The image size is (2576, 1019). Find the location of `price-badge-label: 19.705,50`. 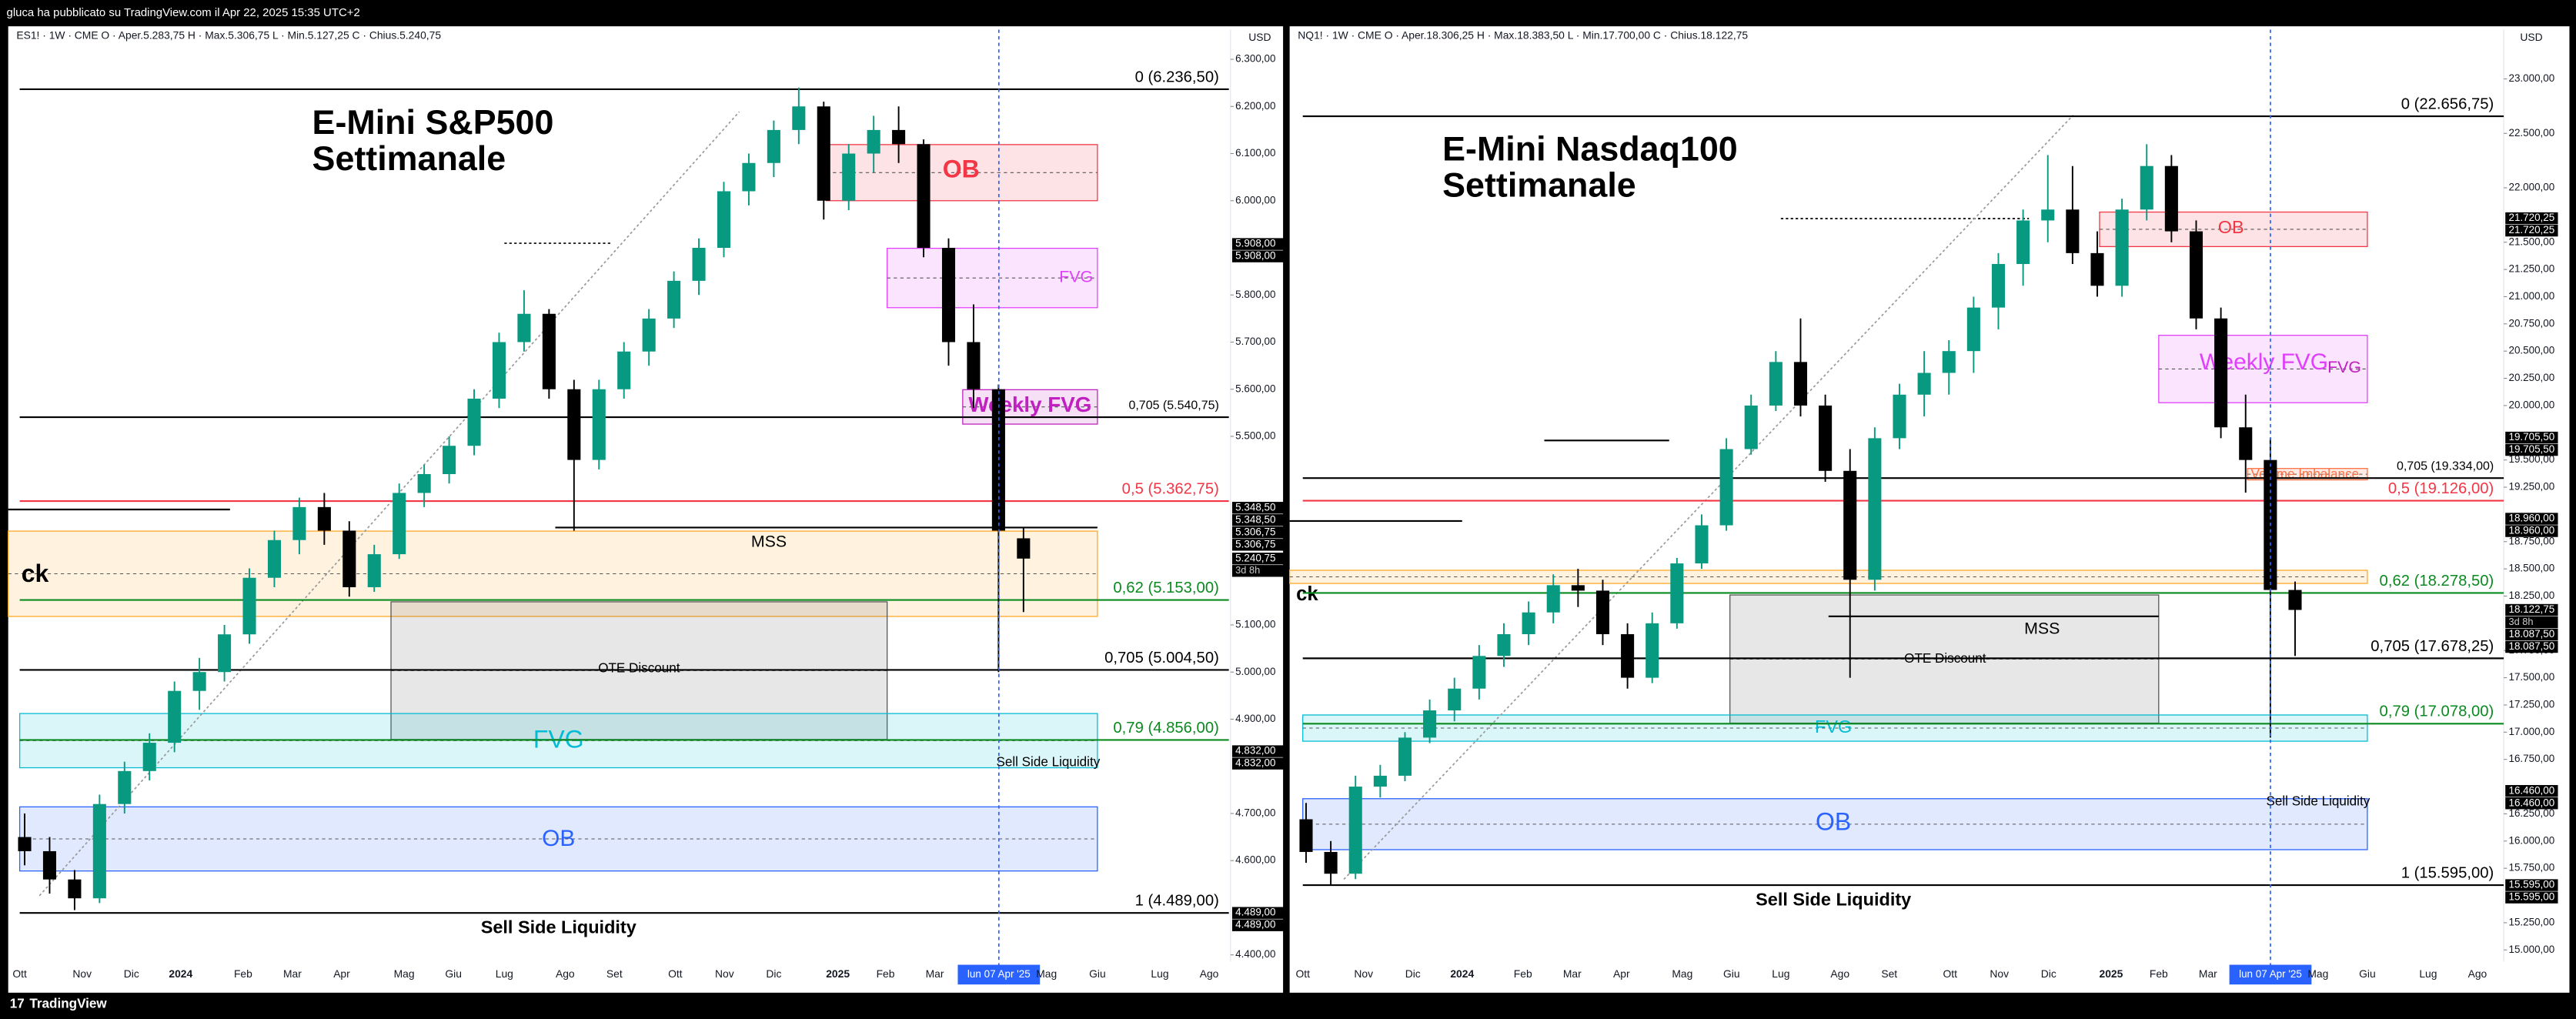

price-badge-label: 19.705,50 is located at coordinates (2531, 437).